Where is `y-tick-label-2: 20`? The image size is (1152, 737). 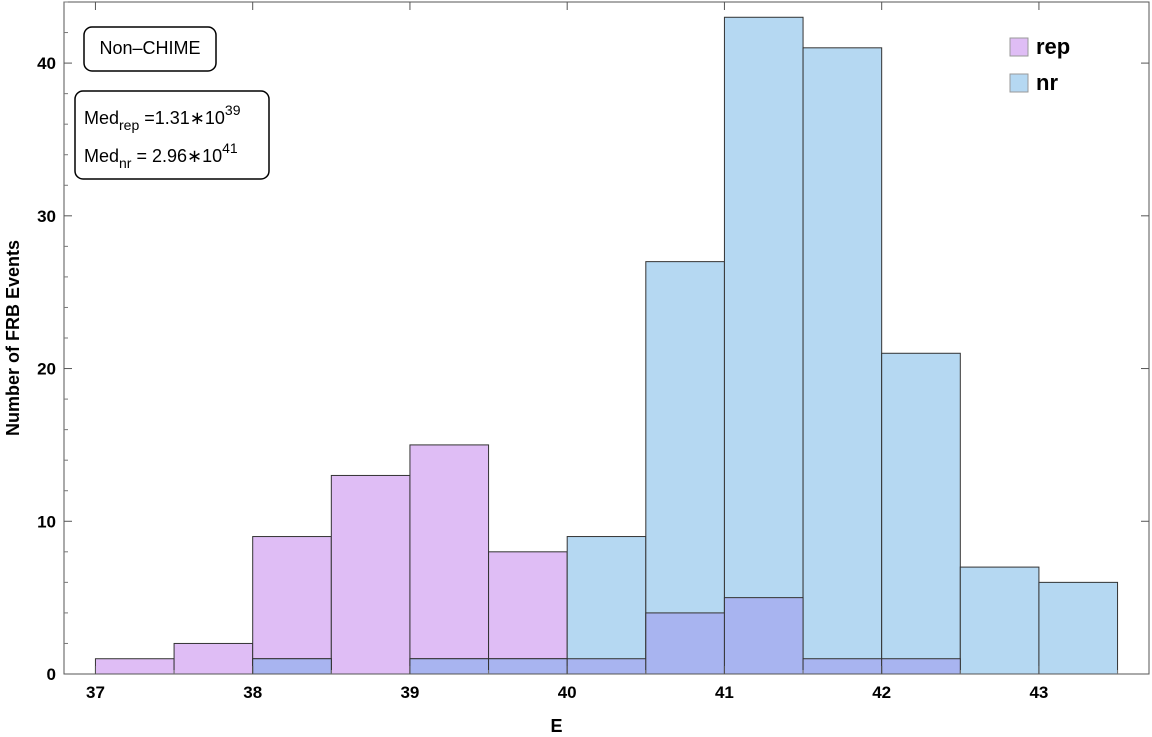 y-tick-label-2: 20 is located at coordinates (46, 369).